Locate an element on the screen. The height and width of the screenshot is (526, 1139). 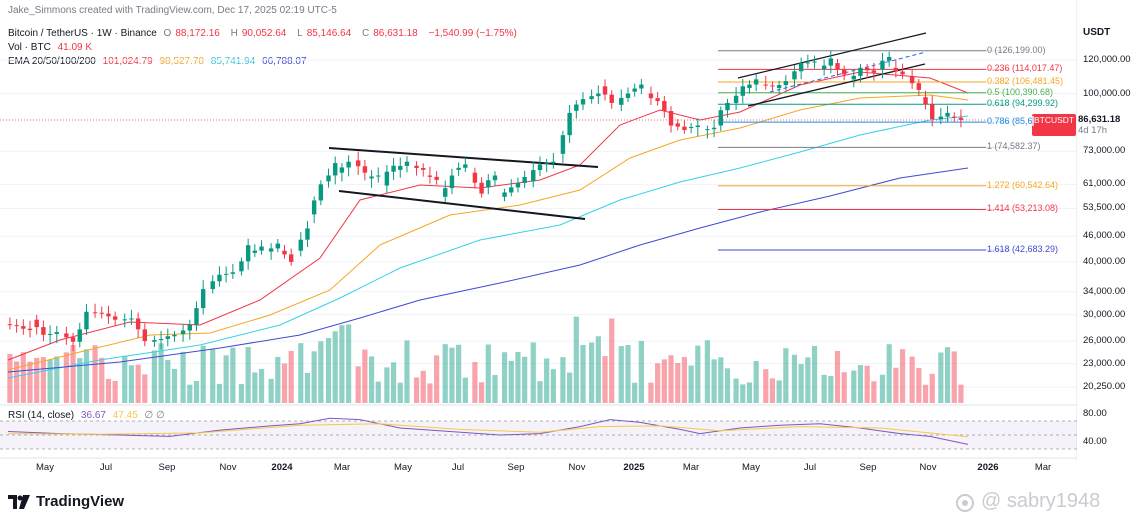
rsi-ma-value: 47.45 is located at coordinates (125, 415).